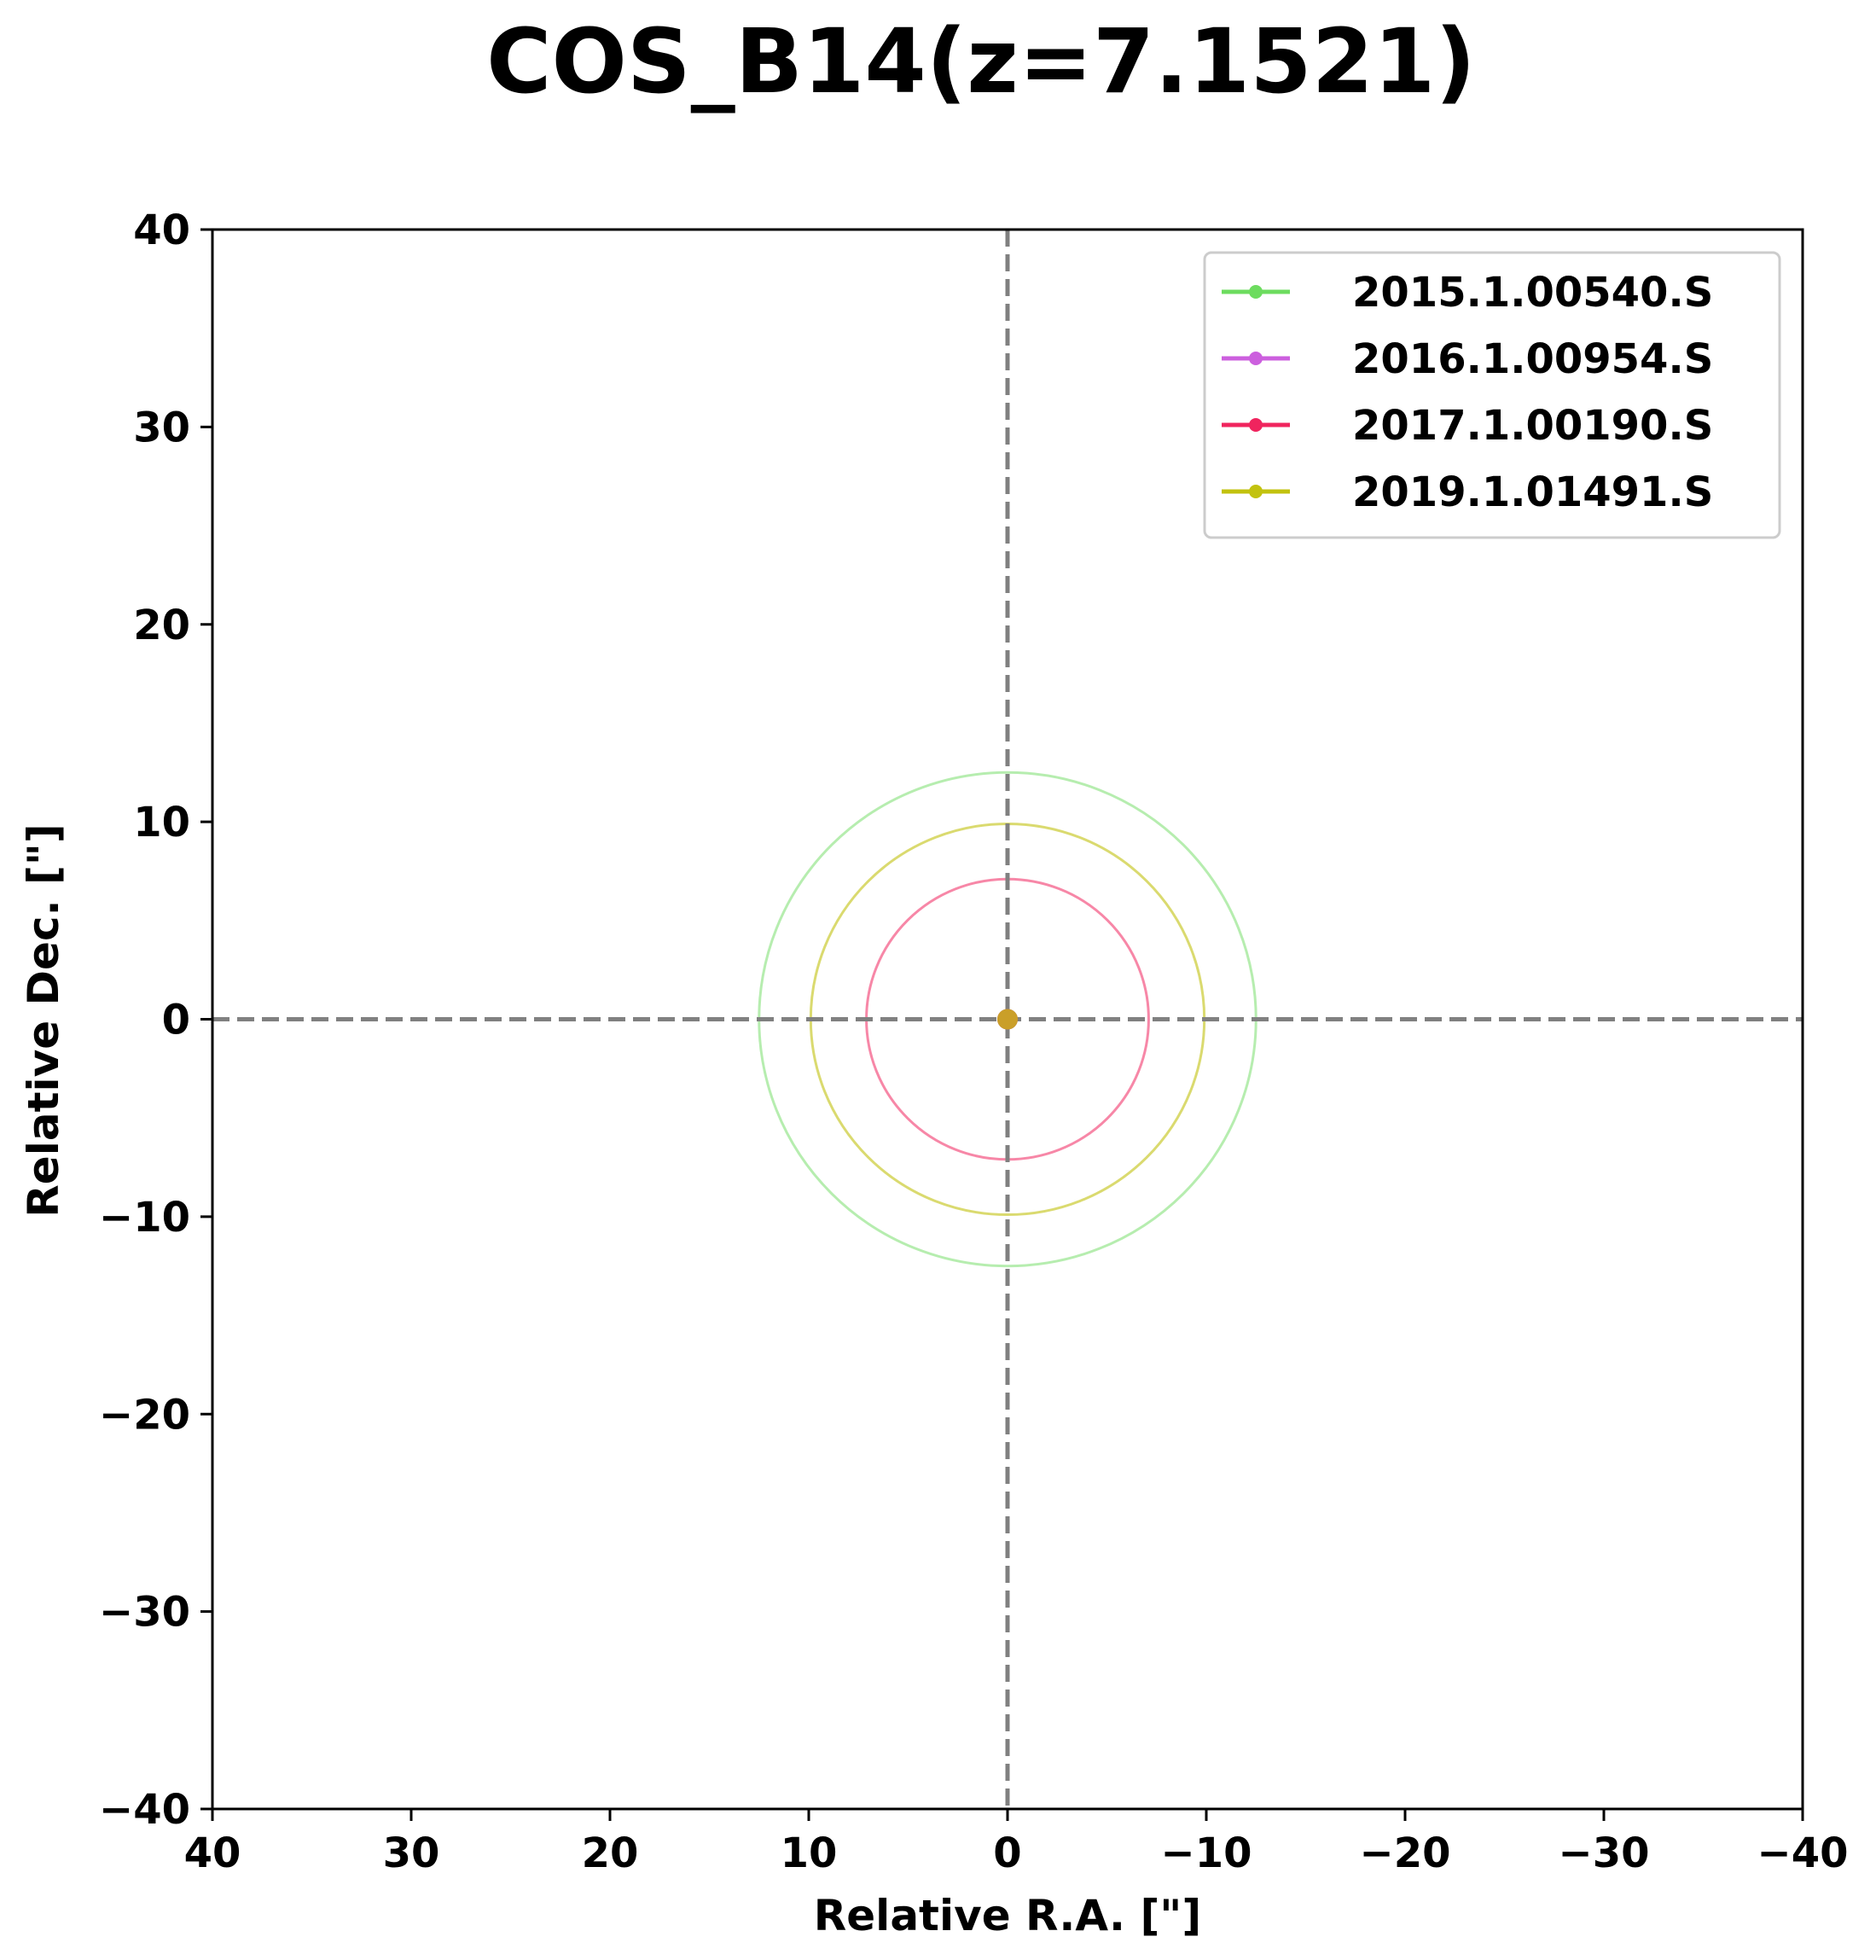  I want to click on x-tick-label: −30, so click(1603, 1853).